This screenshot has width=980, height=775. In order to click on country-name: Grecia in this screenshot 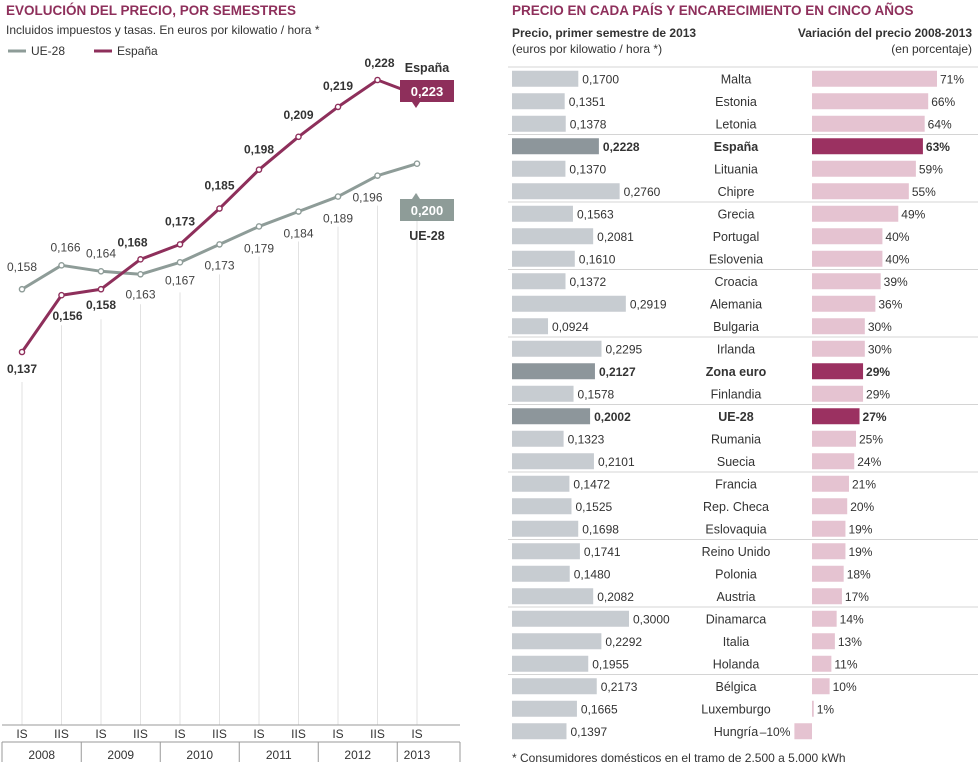, I will do `click(736, 214)`.